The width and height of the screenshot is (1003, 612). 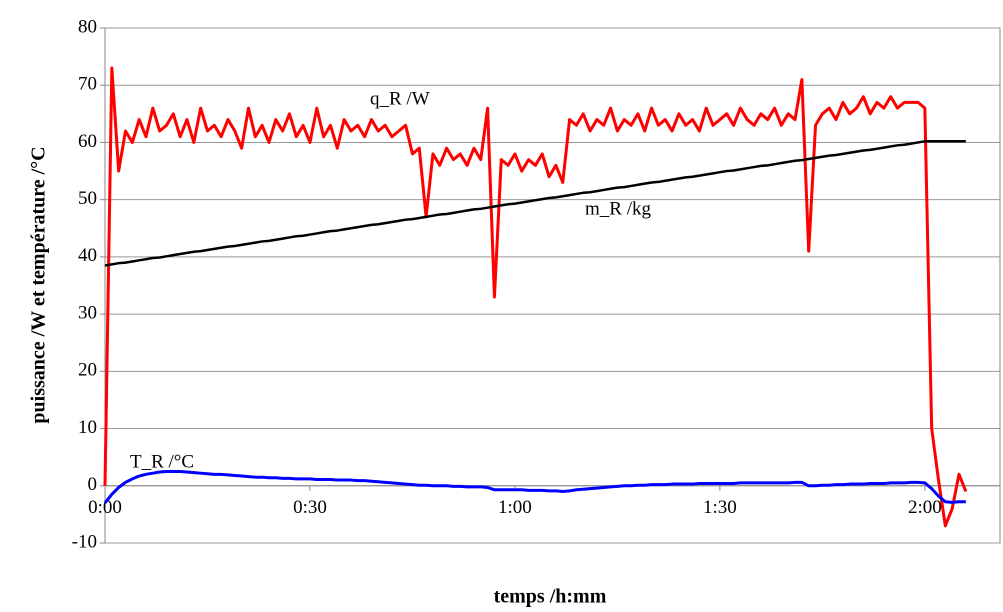 I want to click on x-tick-label: 1:00, so click(x=515, y=507).